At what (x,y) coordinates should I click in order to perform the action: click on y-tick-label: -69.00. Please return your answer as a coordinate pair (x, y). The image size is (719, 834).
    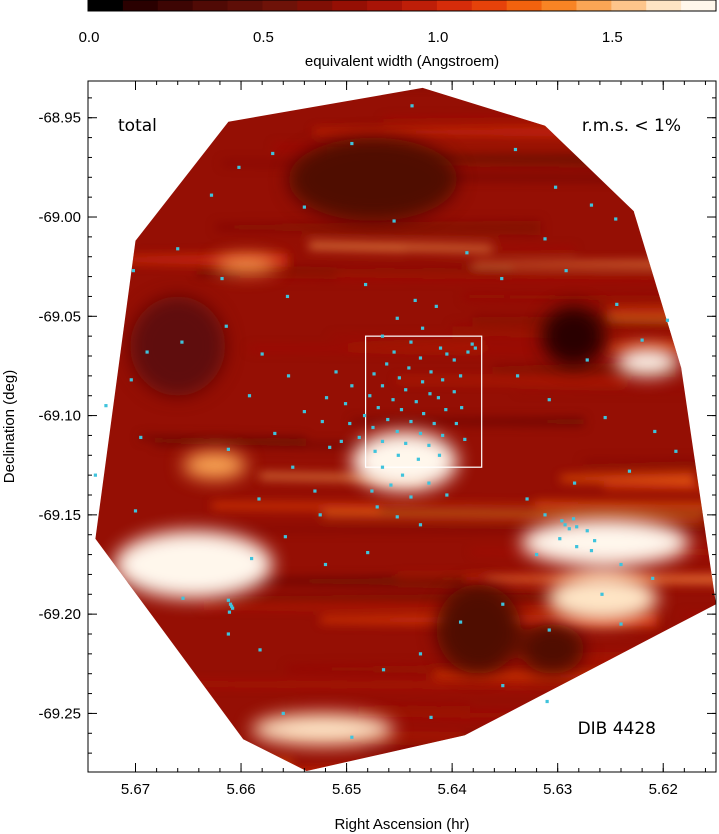
    Looking at the image, I should click on (59, 217).